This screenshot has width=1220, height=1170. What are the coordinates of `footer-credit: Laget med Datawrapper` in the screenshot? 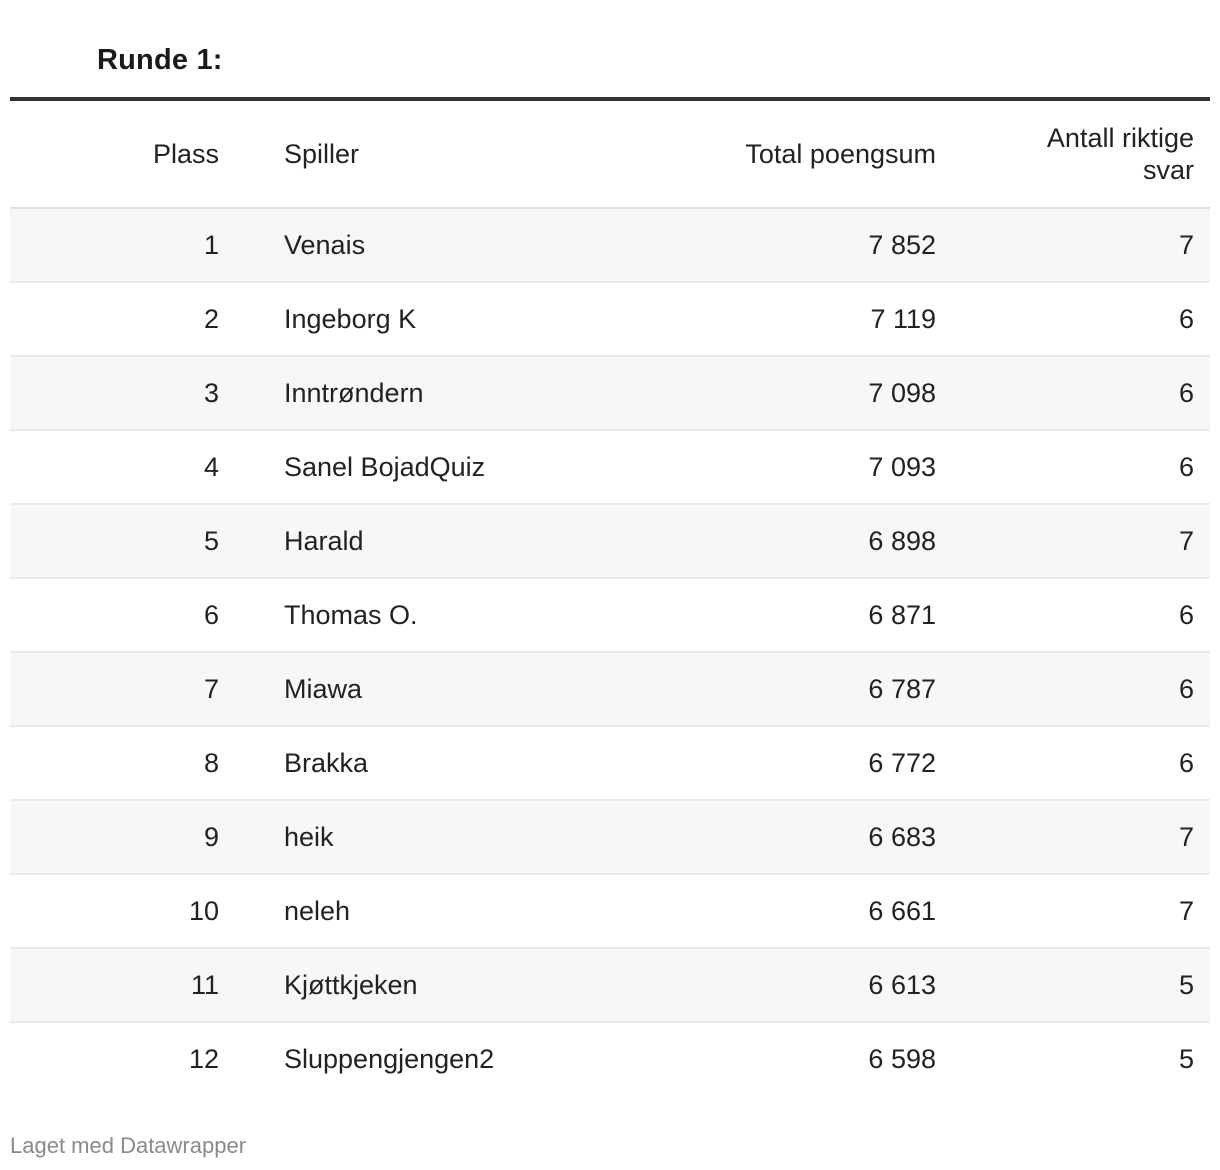 It's located at (128, 1145).